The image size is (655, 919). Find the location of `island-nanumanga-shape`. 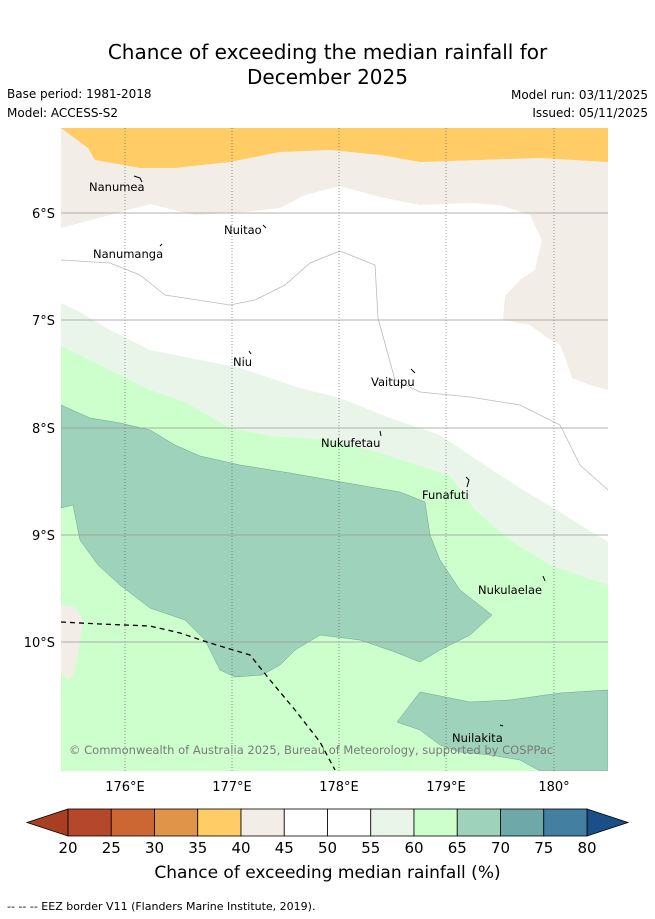

island-nanumanga-shape is located at coordinates (161, 245).